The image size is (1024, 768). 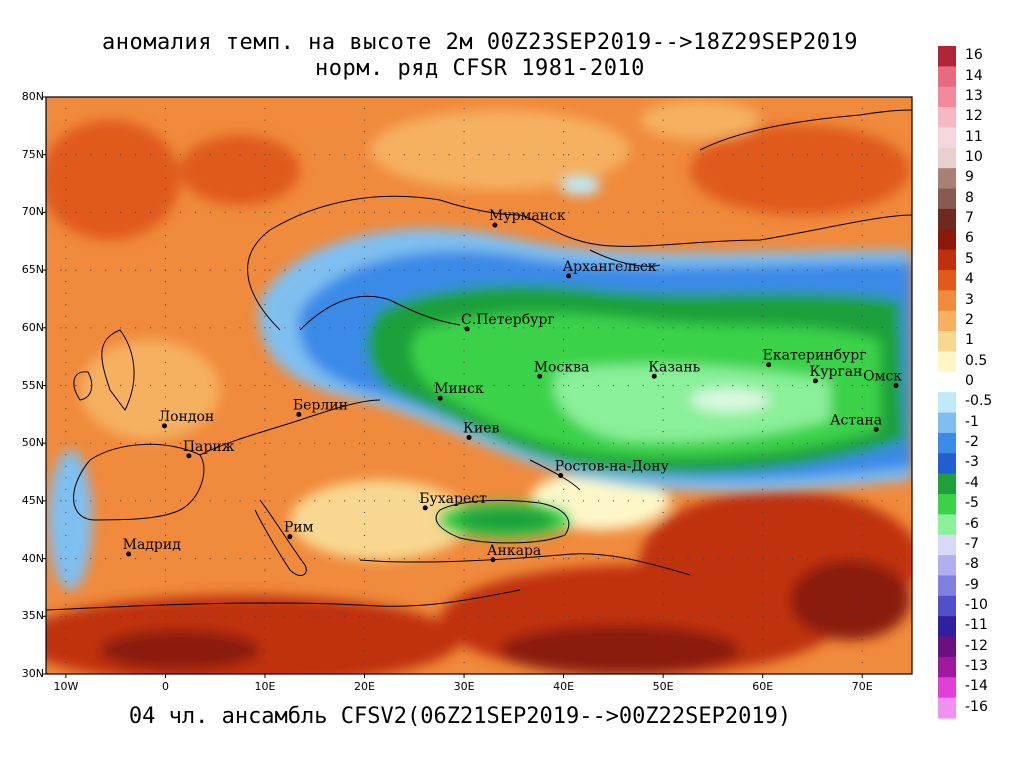 What do you see at coordinates (974, 55) in the screenshot?
I see `colorbar-label: 16` at bounding box center [974, 55].